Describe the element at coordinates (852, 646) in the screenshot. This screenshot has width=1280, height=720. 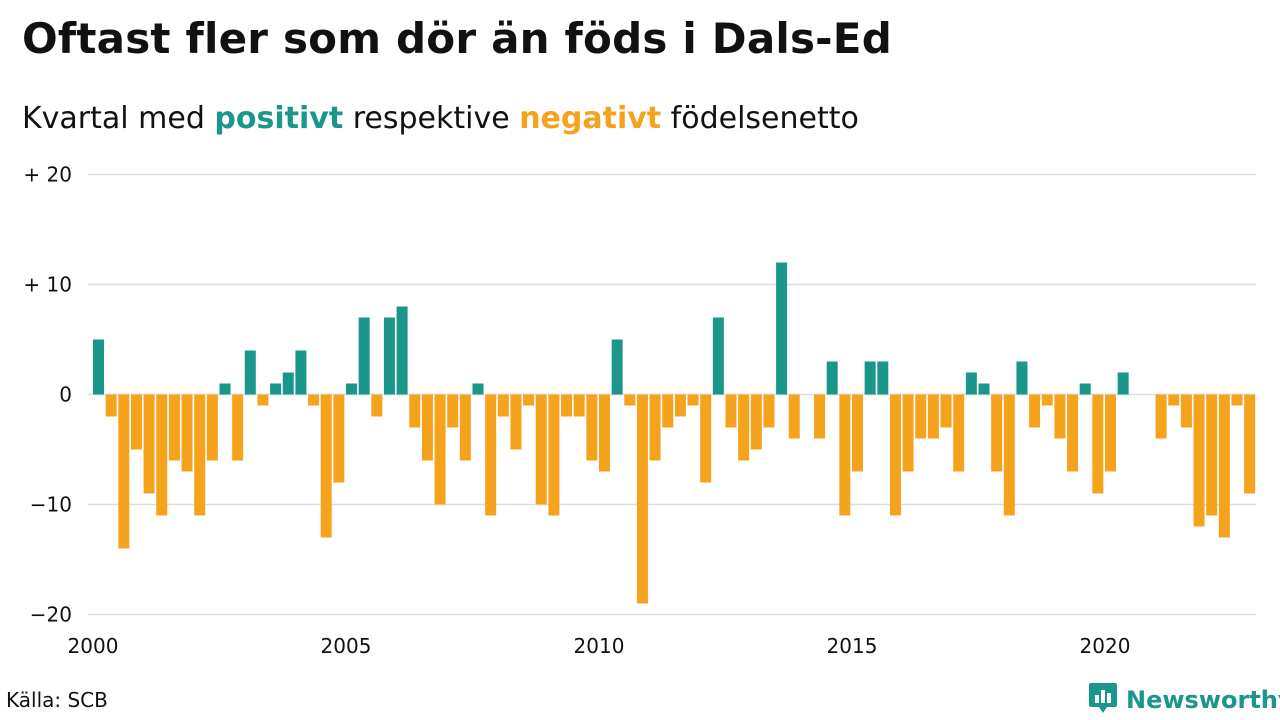
I see `x-tick-label: 2015` at that location.